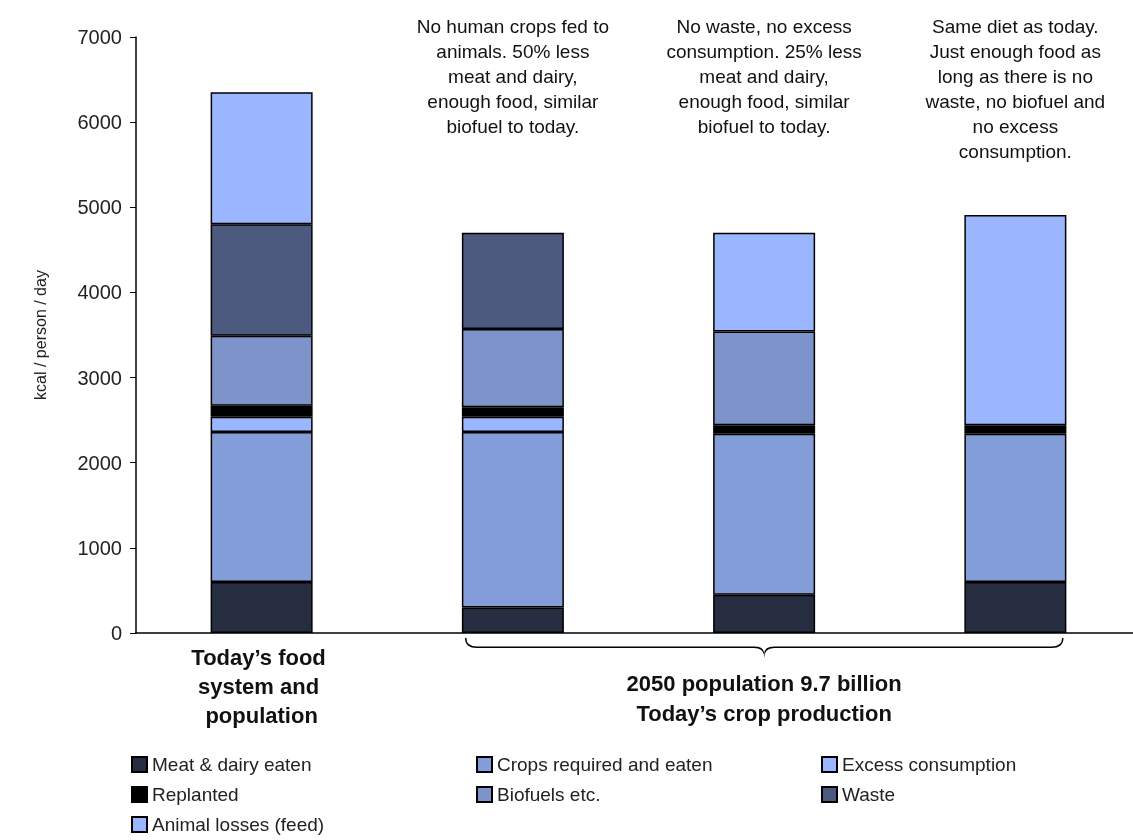 This screenshot has height=840, width=1133. I want to click on y-tick-label: 2000, so click(99, 462).